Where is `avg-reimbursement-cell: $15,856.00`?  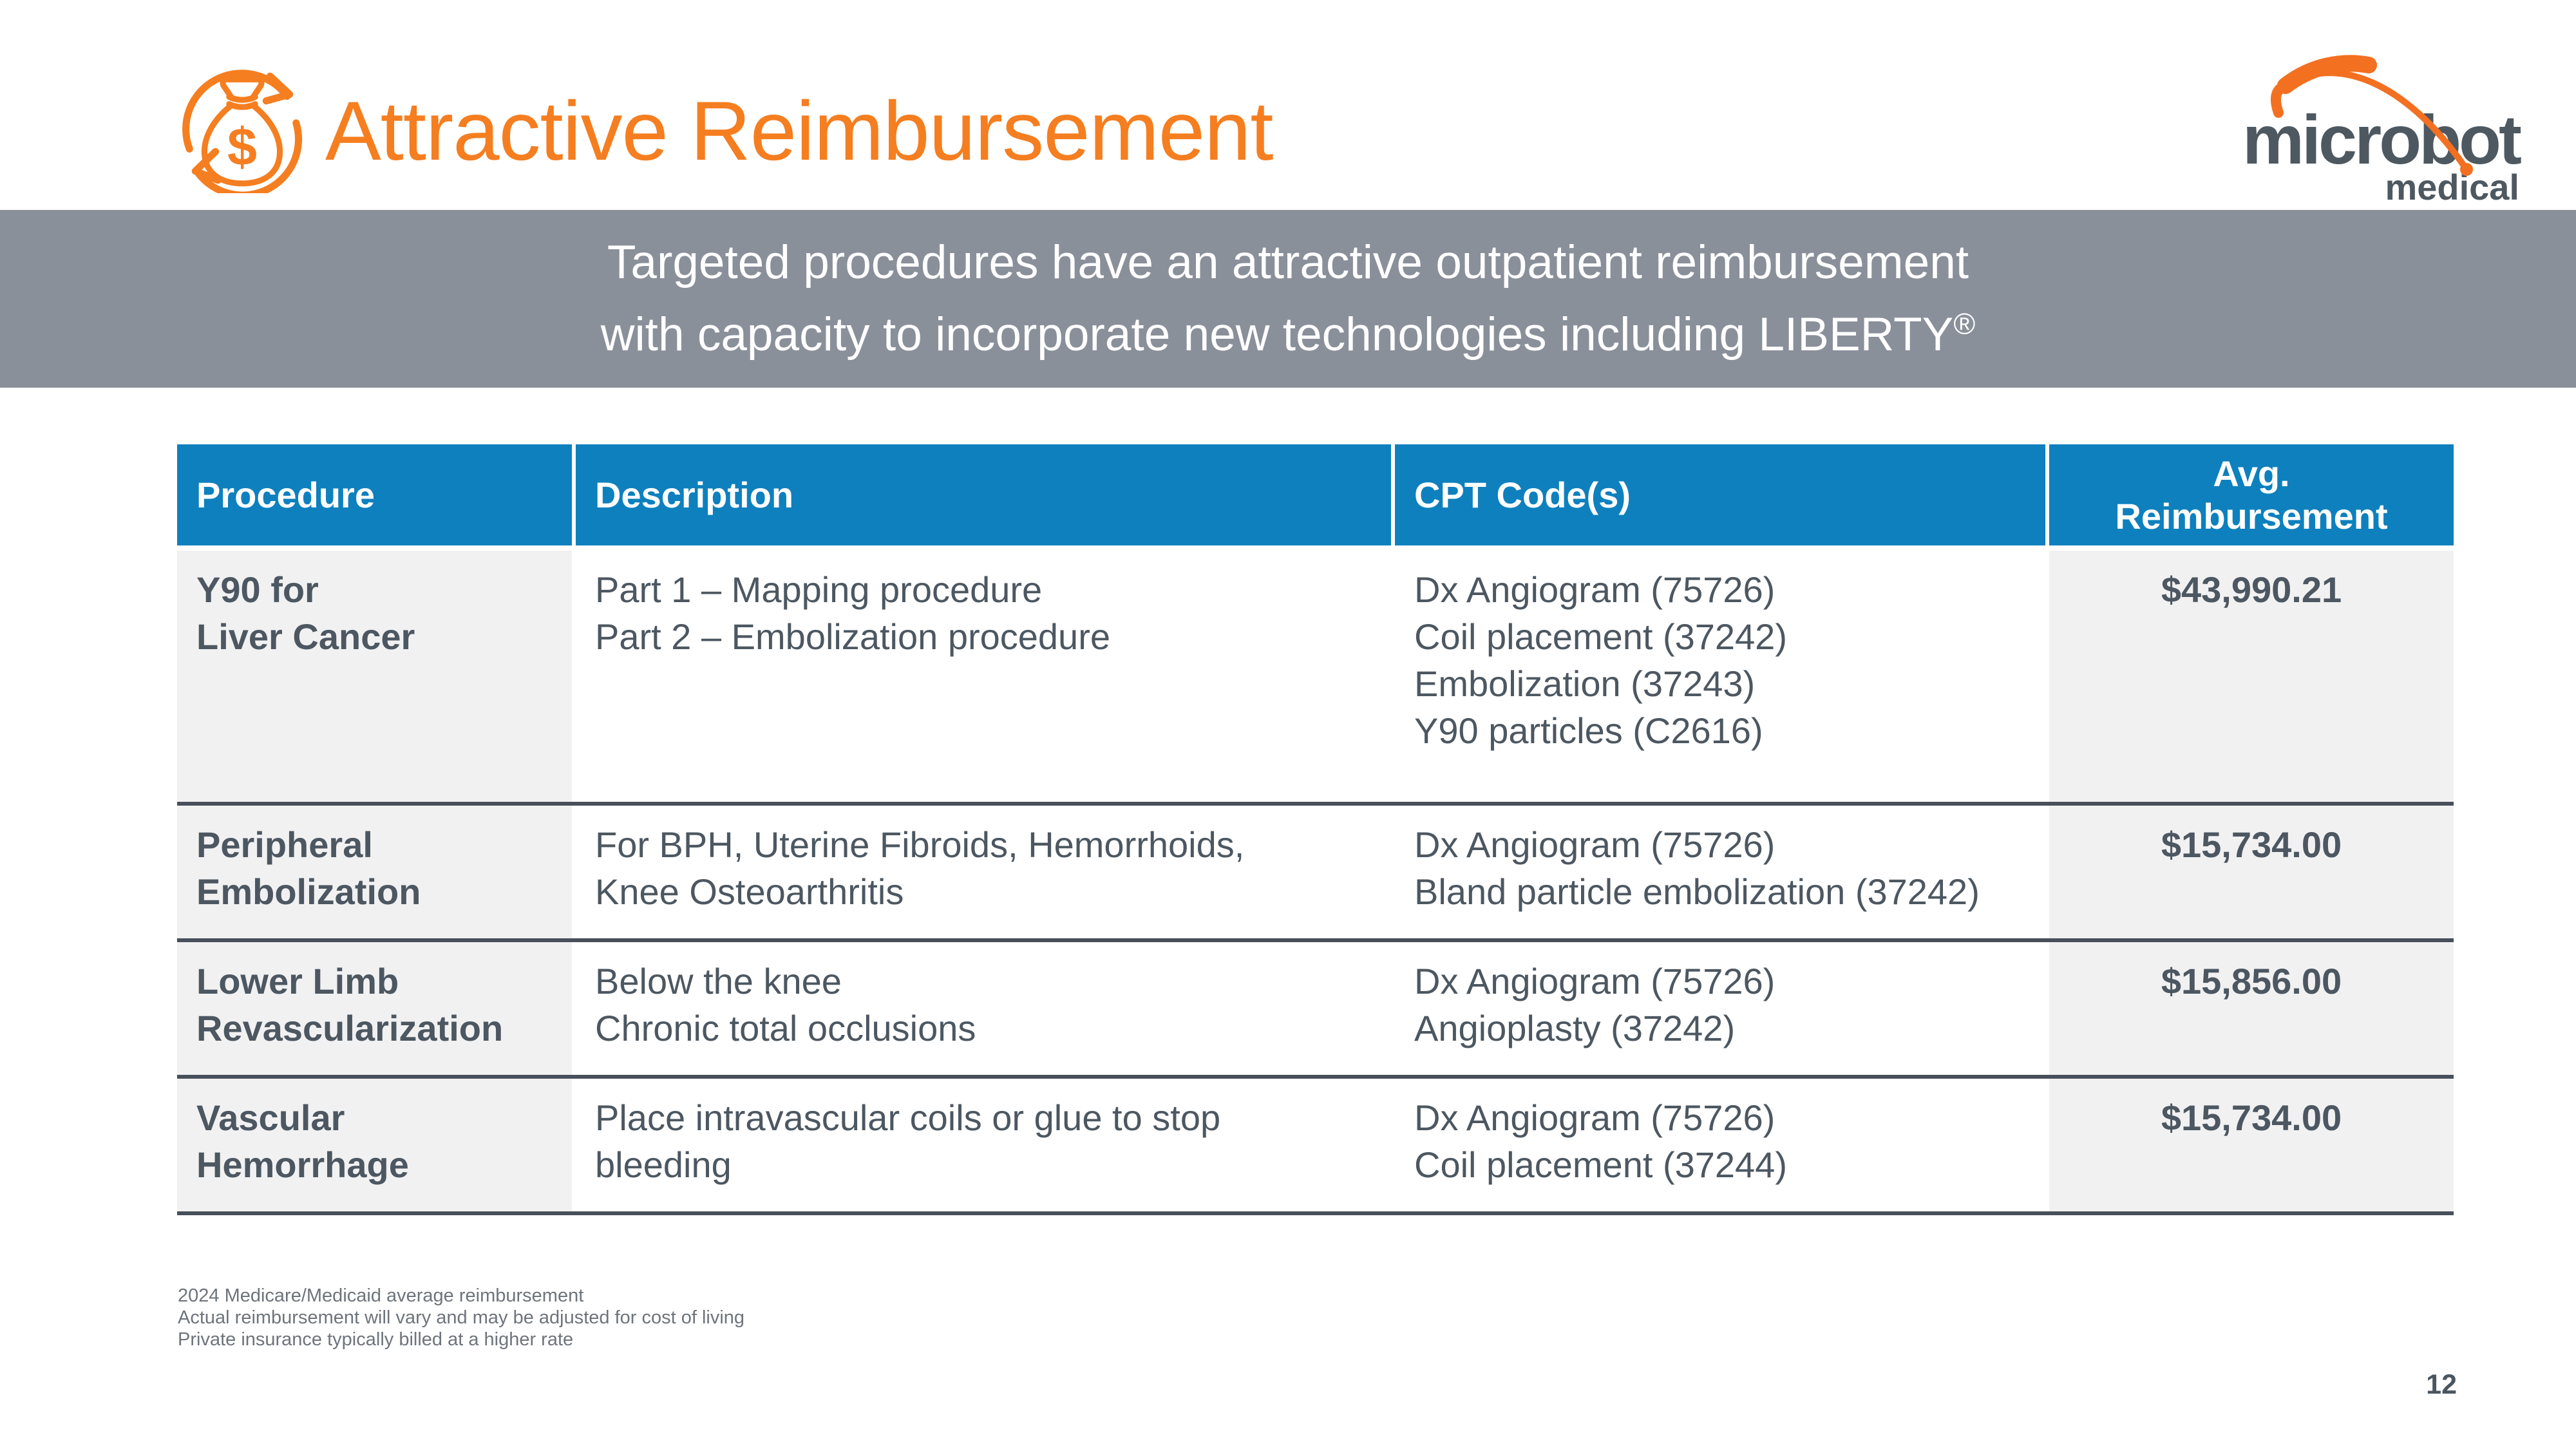 avg-reimbursement-cell: $15,856.00 is located at coordinates (2251, 1008).